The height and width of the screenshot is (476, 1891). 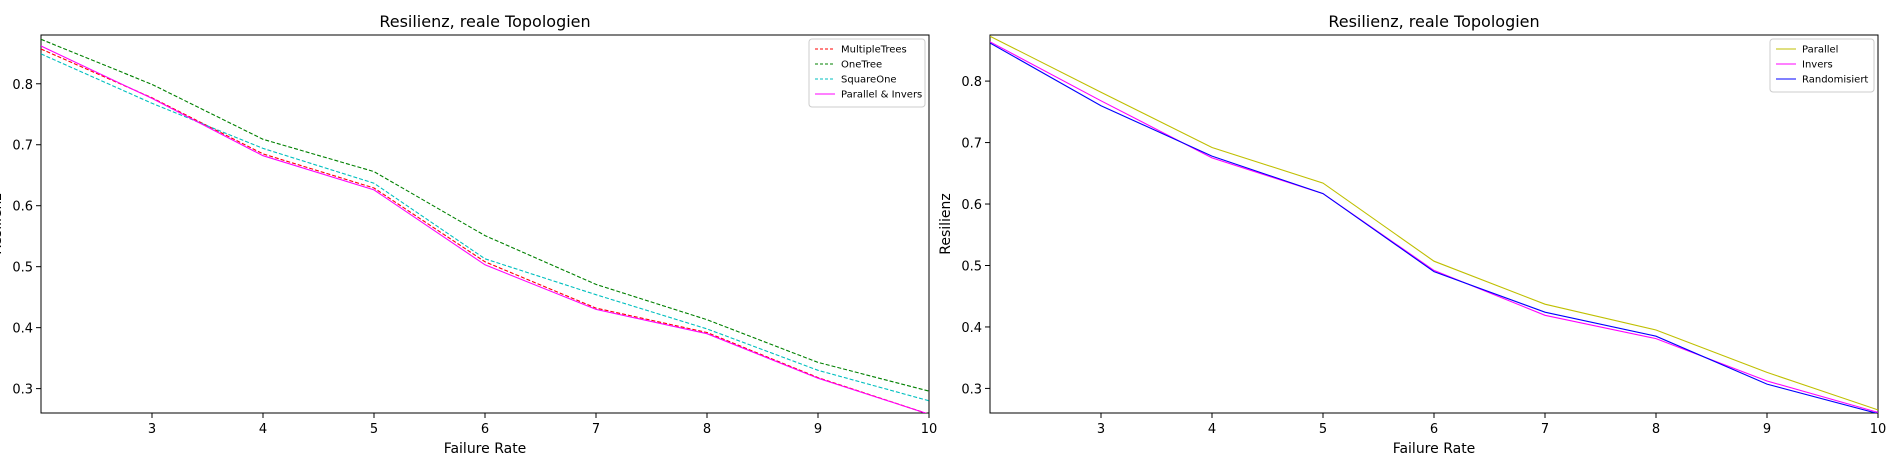 I want to click on legend-box, so click(x=867, y=73).